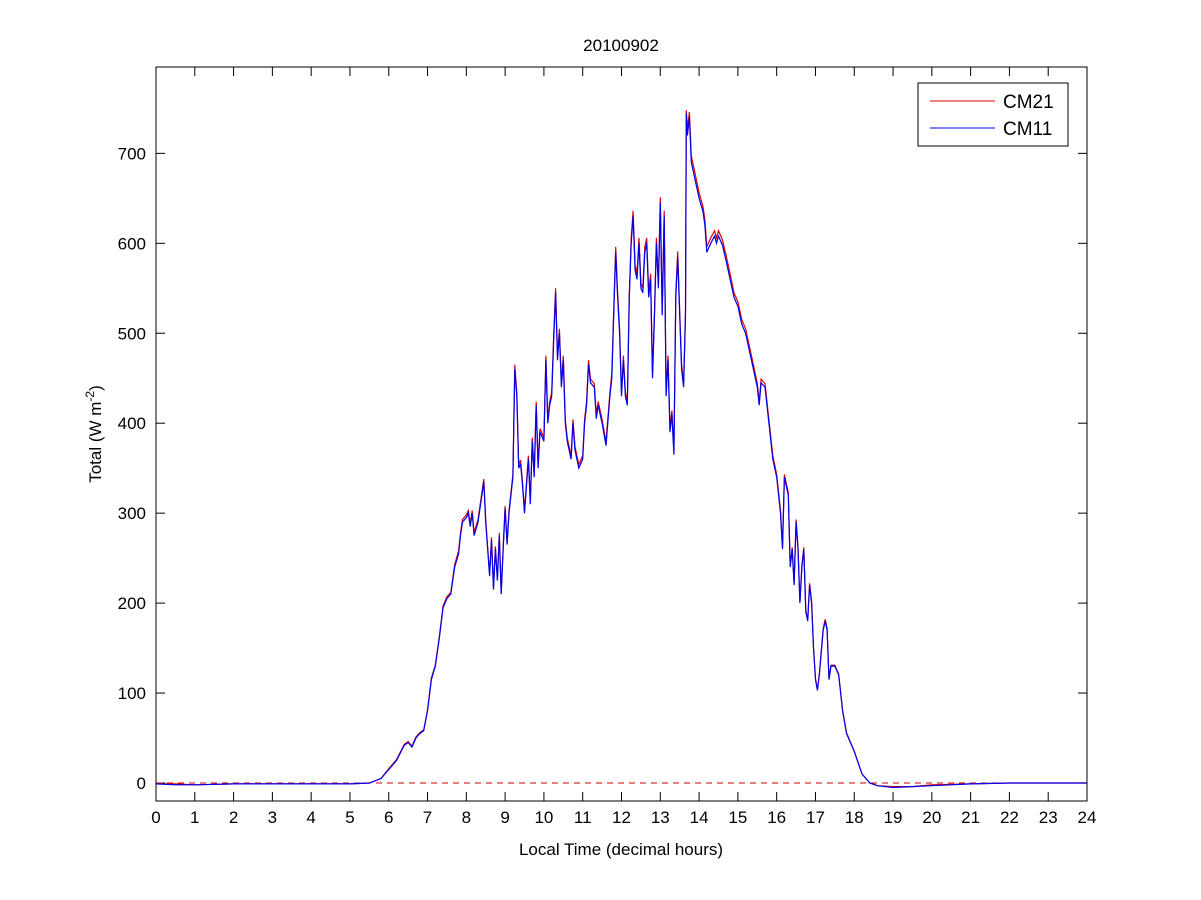  What do you see at coordinates (699, 817) in the screenshot?
I see `x-tick-label: 14` at bounding box center [699, 817].